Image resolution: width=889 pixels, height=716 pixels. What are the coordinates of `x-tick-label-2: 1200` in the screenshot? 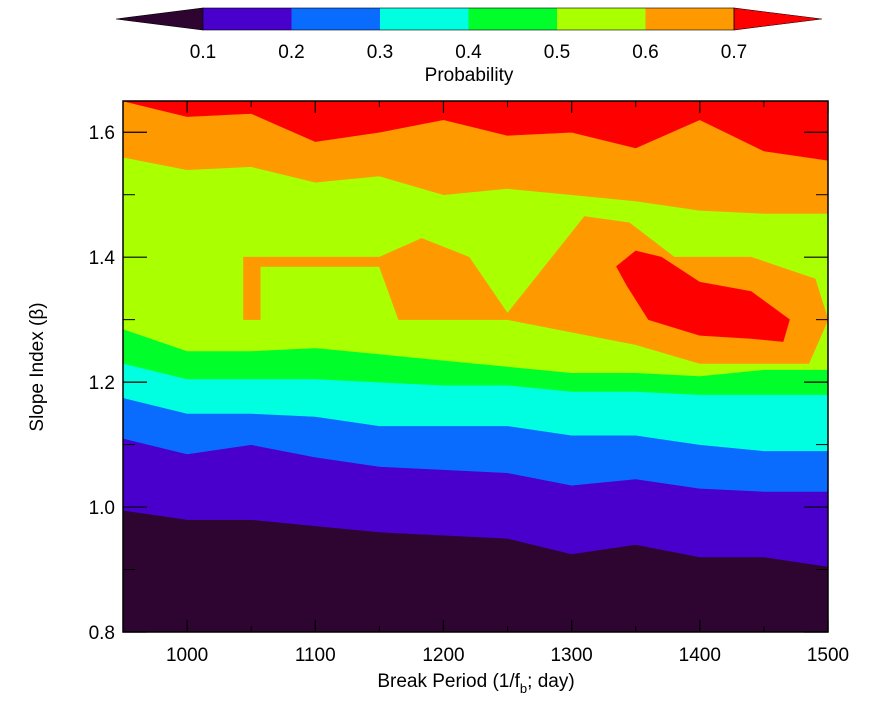 It's located at (443, 655).